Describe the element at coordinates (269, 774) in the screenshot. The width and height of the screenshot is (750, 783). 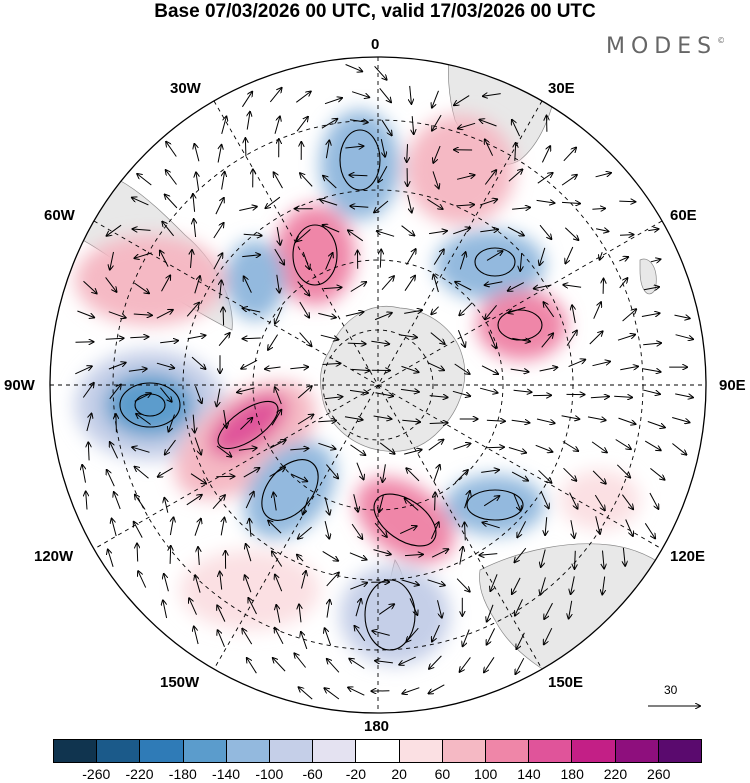
I see `colorbar-tick-label: -100` at that location.